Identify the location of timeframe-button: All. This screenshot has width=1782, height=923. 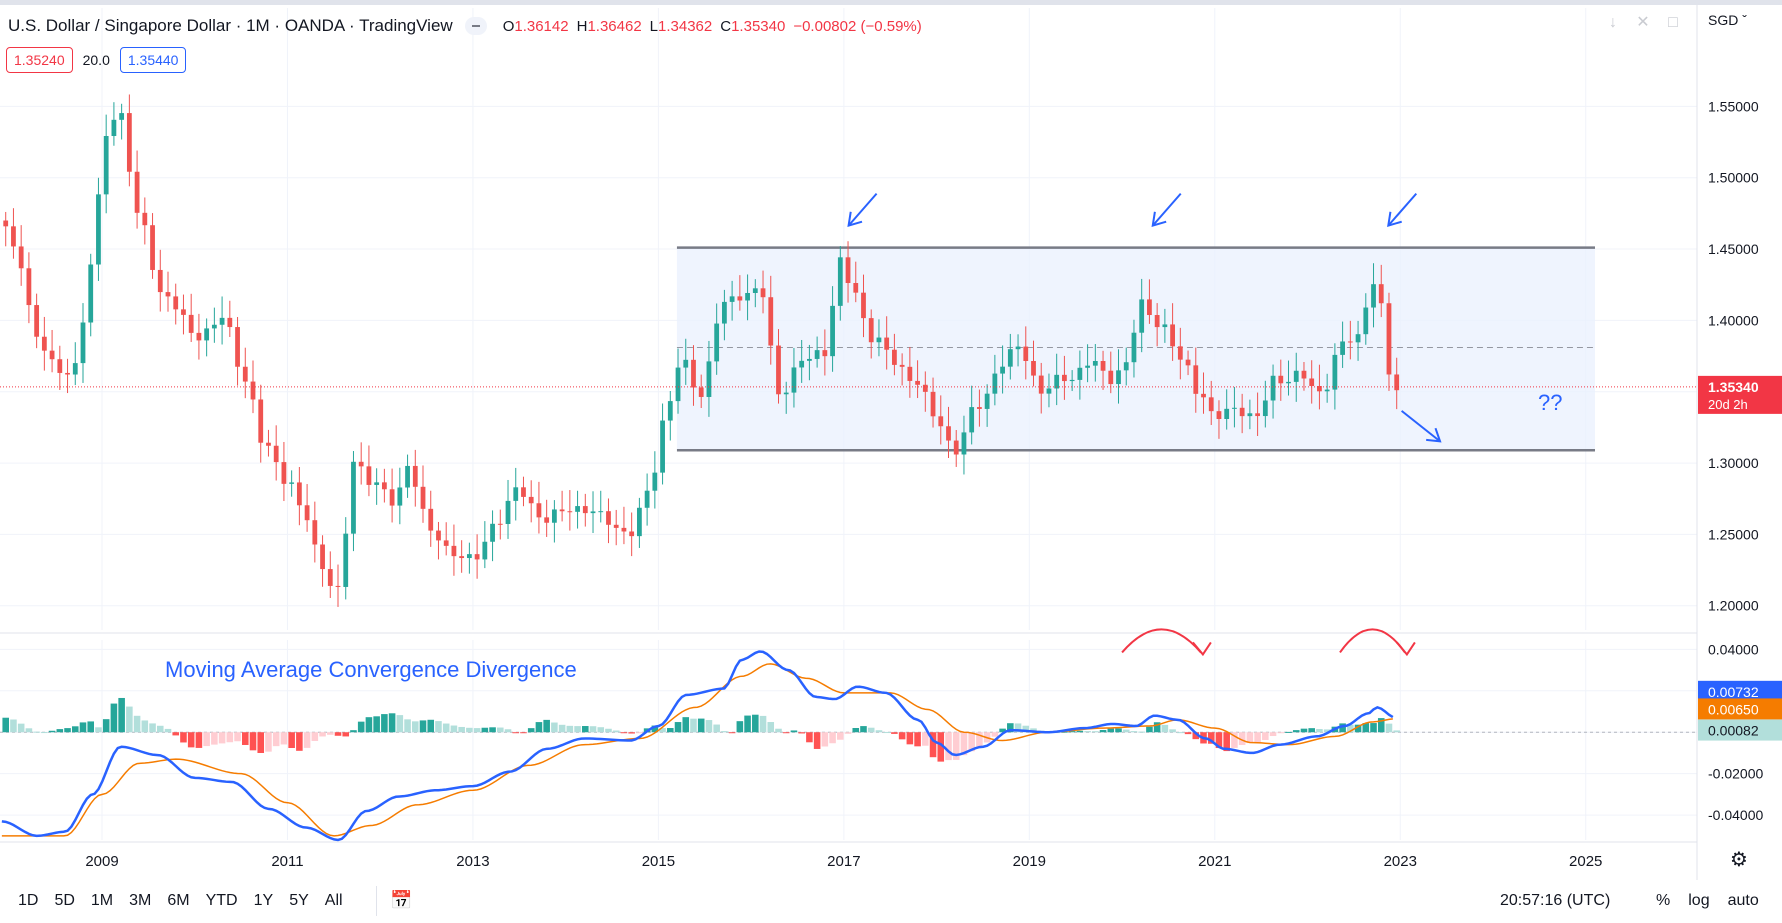
(333, 900).